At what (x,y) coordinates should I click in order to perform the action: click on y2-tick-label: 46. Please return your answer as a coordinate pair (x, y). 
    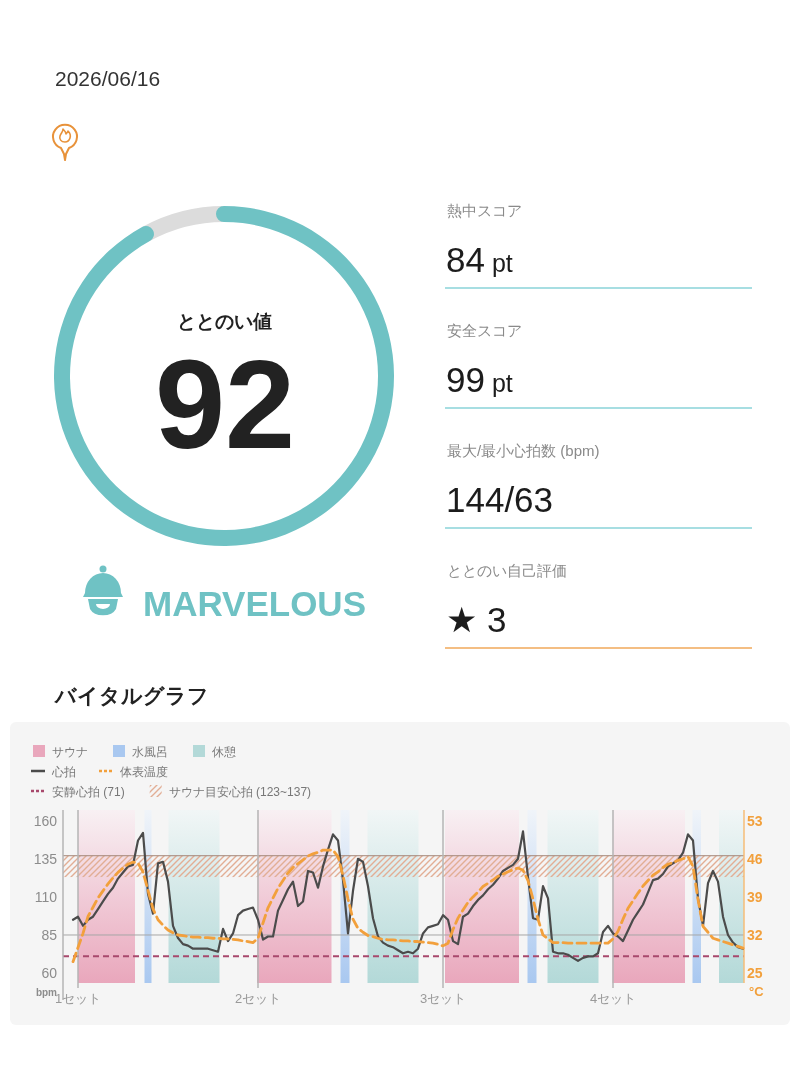
    Looking at the image, I should click on (755, 858).